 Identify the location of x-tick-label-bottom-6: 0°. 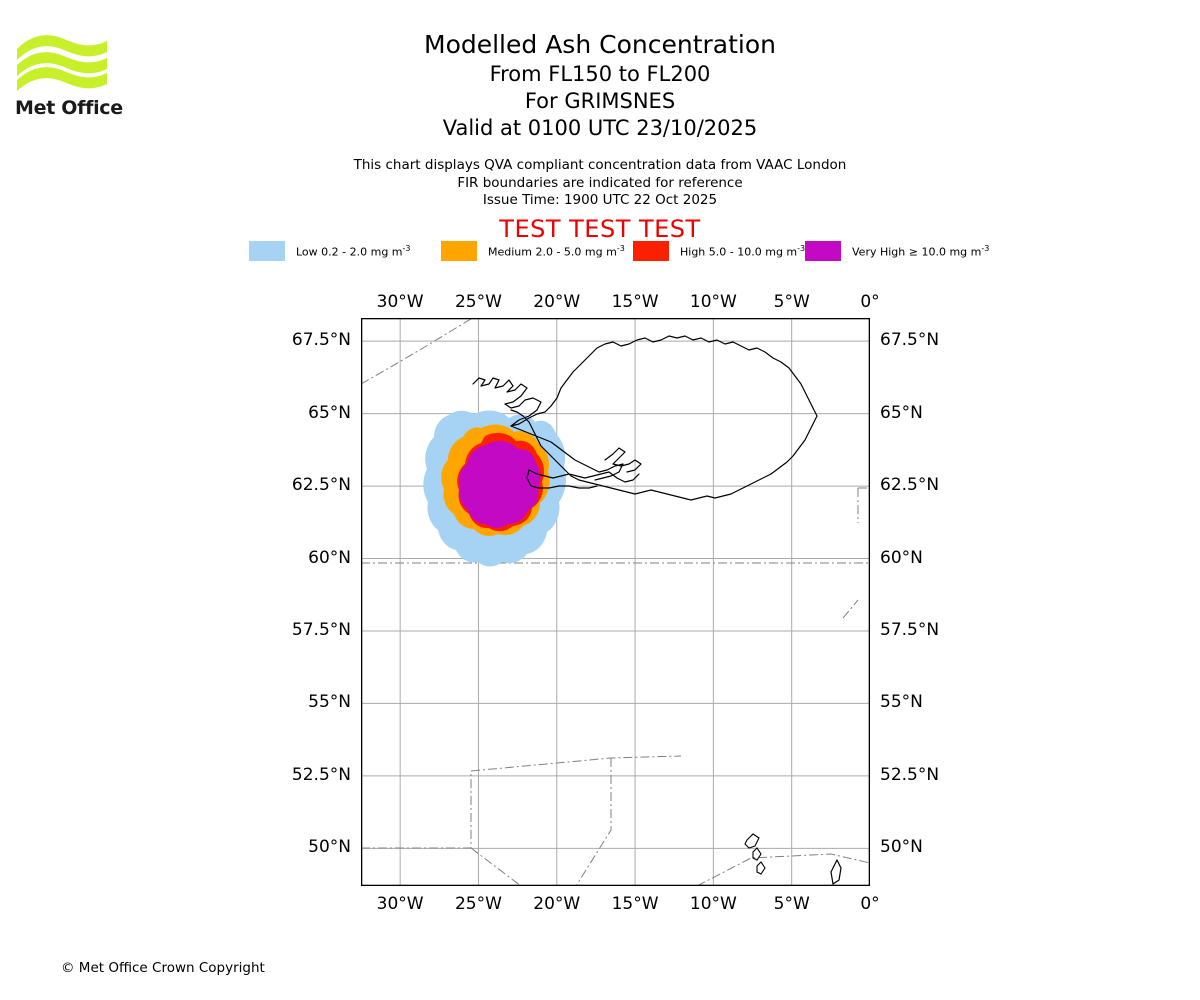
(870, 904).